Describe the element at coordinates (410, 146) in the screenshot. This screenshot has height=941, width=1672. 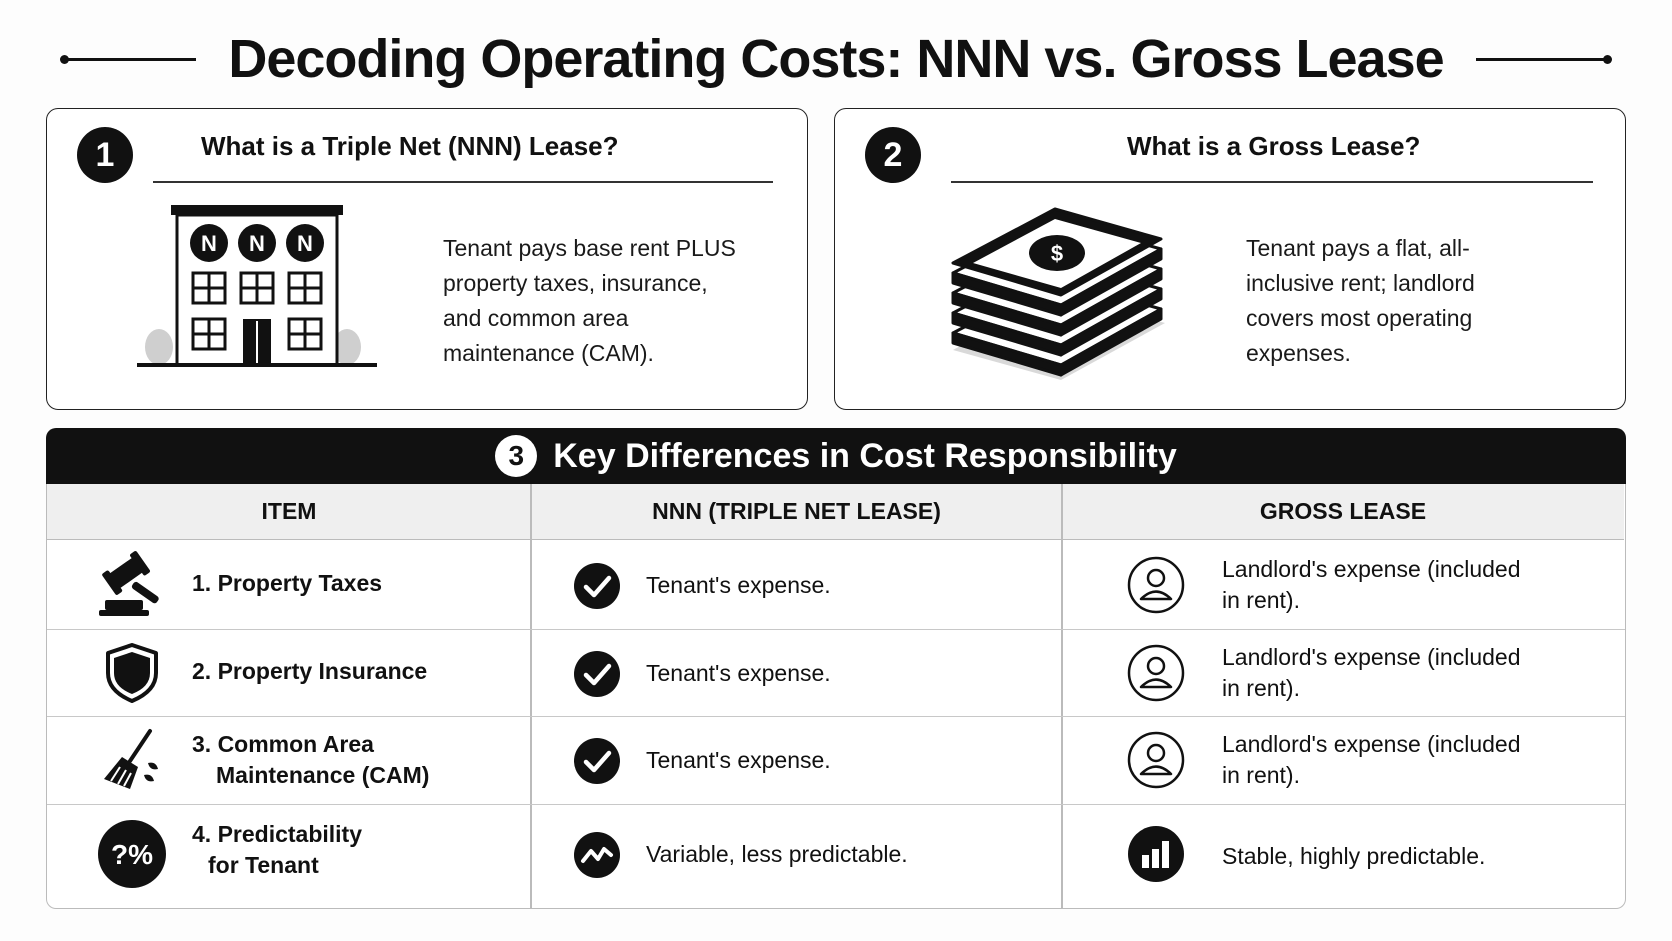
I see `card-title: What is a Triple Net (NNN) Lease?` at that location.